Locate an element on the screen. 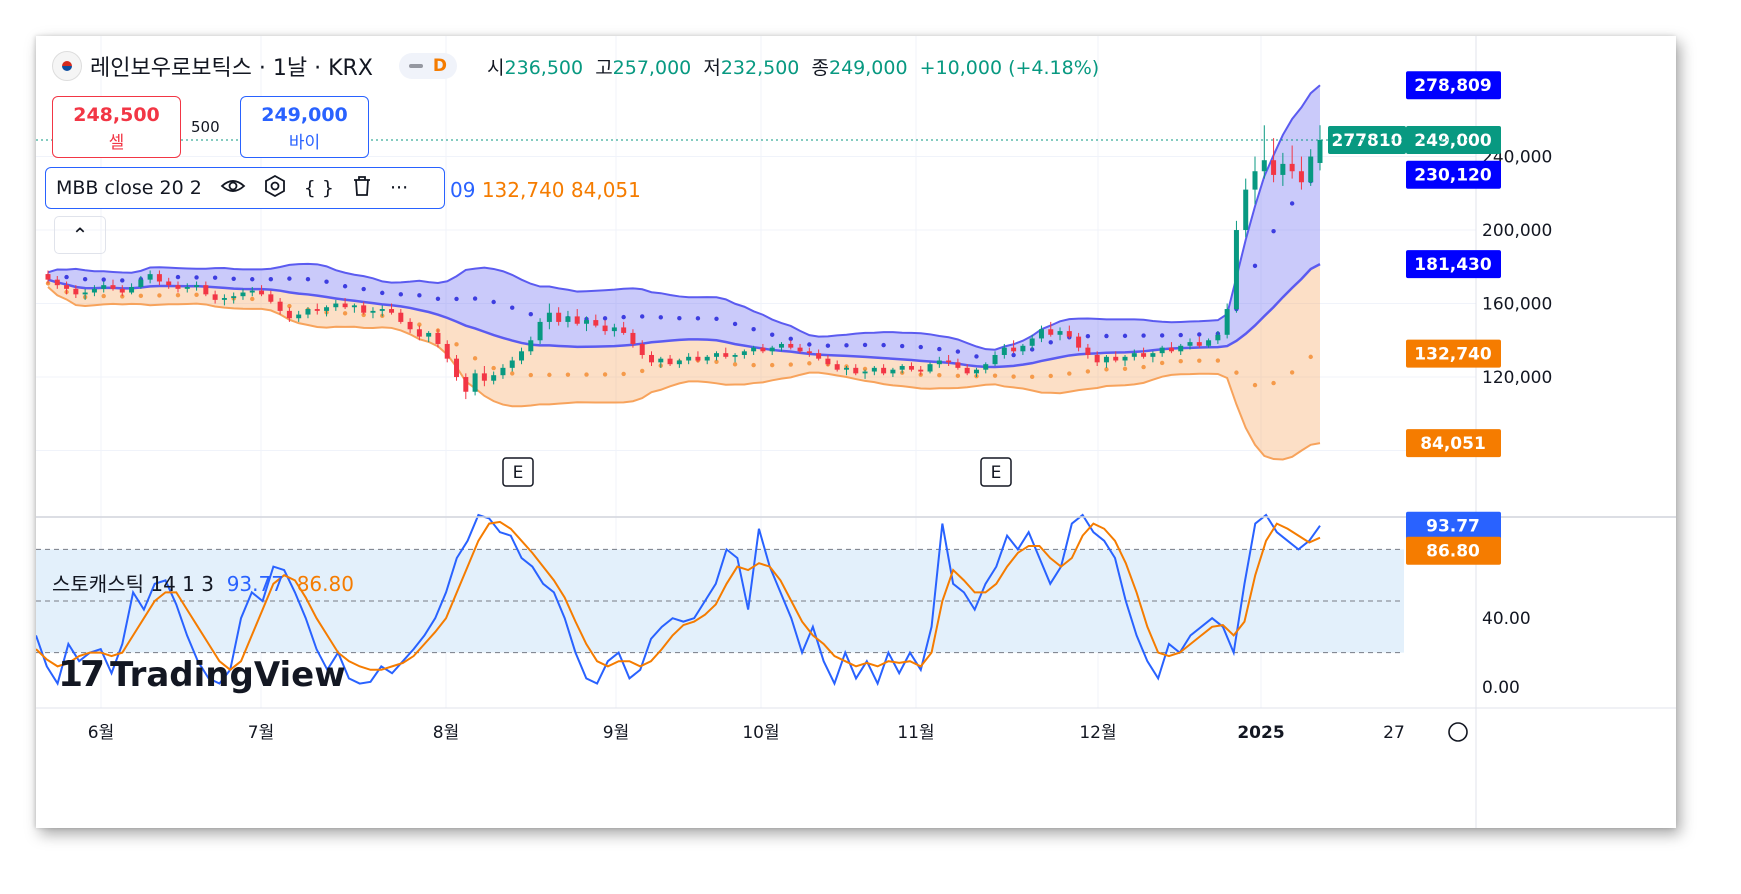 Image resolution: width=1741 pixels, height=894 pixels. stoch-tick: 0.00 is located at coordinates (1501, 688).